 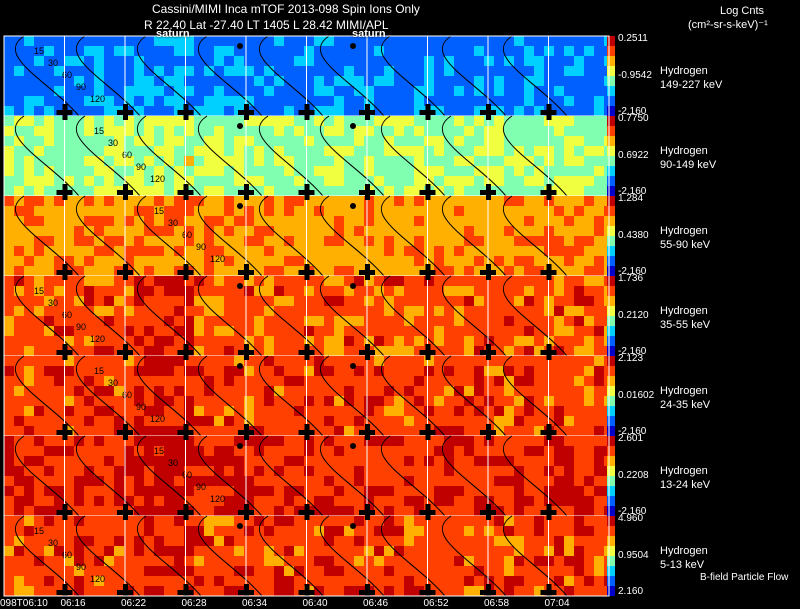 What do you see at coordinates (81, 327) in the screenshot?
I see `contour-label: 90` at bounding box center [81, 327].